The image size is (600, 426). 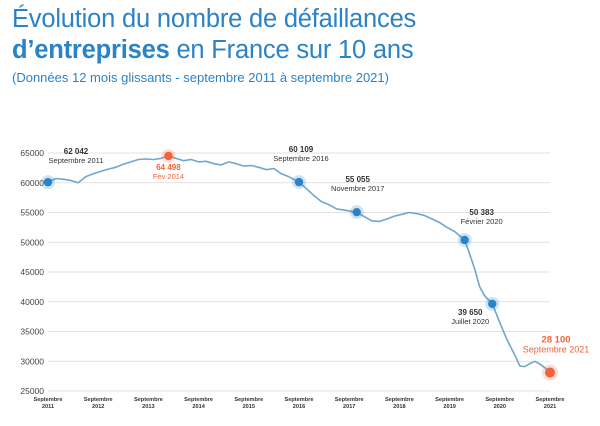 I want to click on data-label-value: 39 650, so click(x=470, y=312).